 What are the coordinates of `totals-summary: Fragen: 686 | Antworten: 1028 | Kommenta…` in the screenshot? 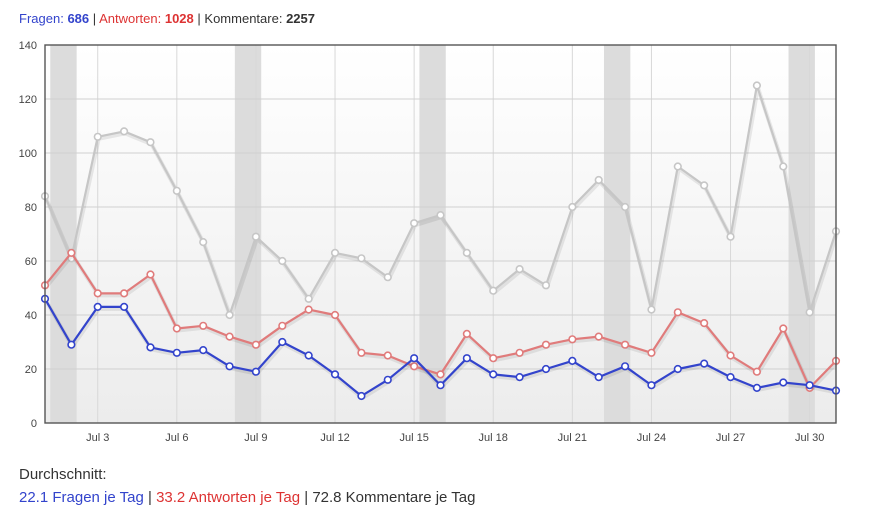 It's located at (167, 18).